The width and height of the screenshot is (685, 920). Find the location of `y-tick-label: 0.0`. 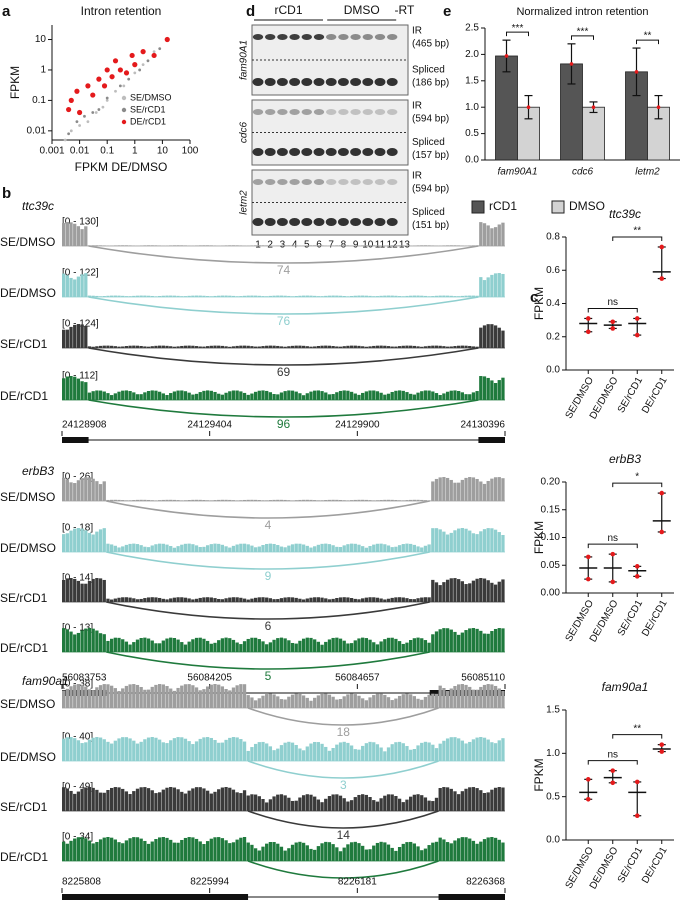

y-tick-label: 0.0 is located at coordinates (553, 840).